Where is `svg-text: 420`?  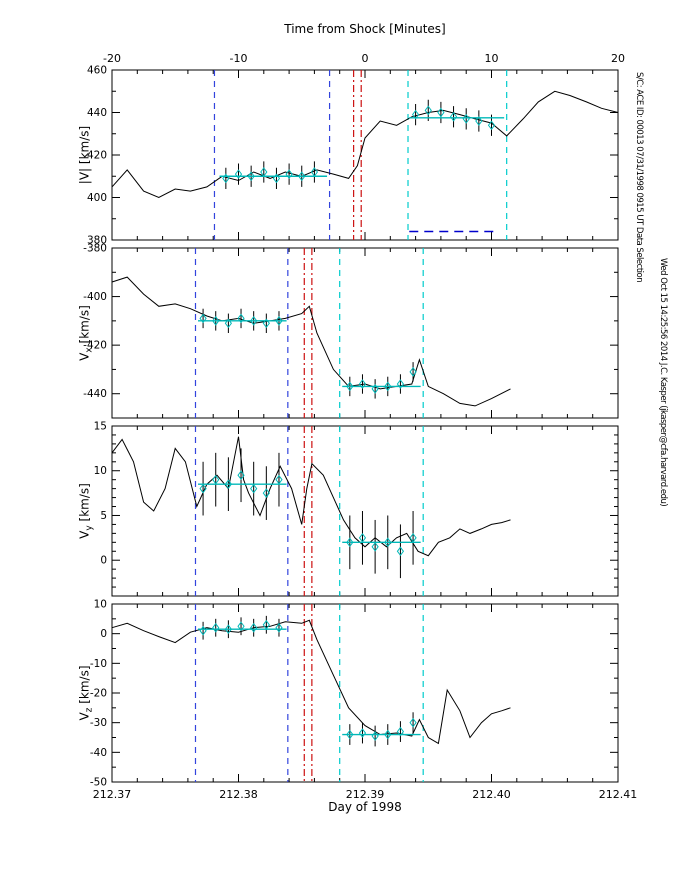 svg-text: 420 is located at coordinates (97, 156).